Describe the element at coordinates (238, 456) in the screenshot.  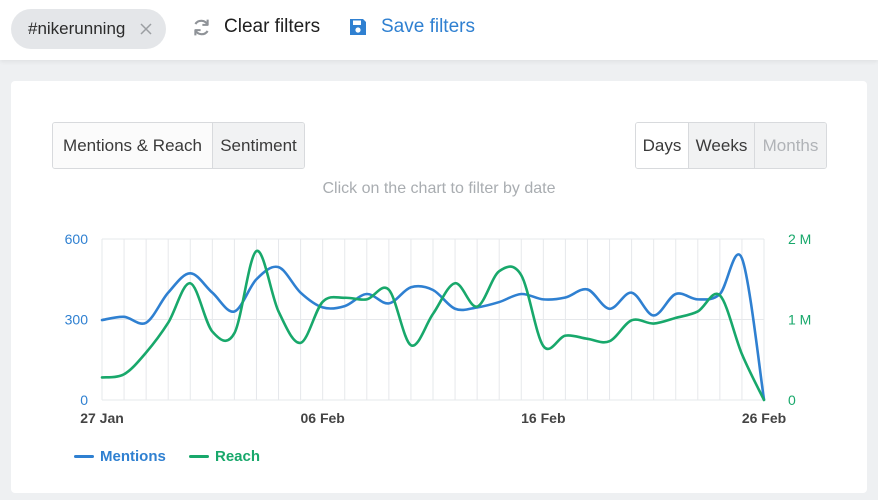
I see `legend-reach-label: Reach` at that location.